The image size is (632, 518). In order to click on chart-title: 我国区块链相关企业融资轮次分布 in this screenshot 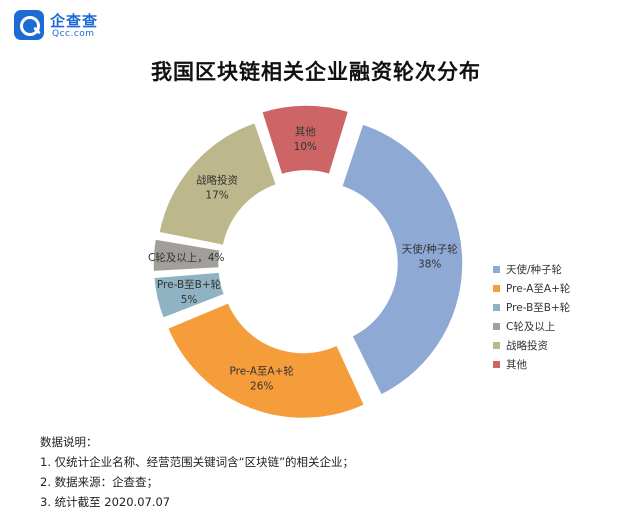, I will do `click(316, 72)`.